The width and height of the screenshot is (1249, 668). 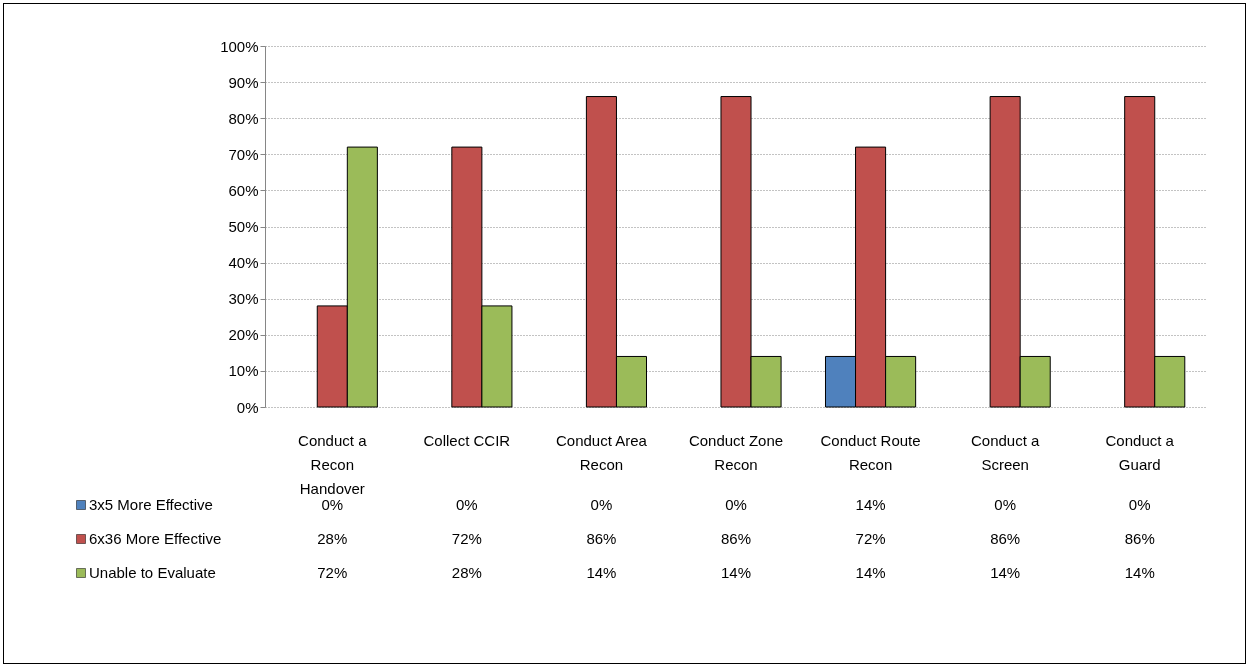 What do you see at coordinates (1140, 452) in the screenshot?
I see `x-tick-label: Conduct a Guard` at bounding box center [1140, 452].